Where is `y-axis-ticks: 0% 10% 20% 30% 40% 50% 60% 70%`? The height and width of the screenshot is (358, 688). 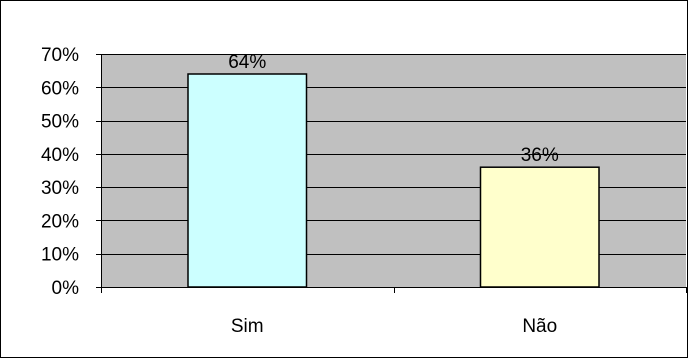 y-axis-ticks: 0% 10% 20% 30% 40% 50% 60% 70% is located at coordinates (60, 172).